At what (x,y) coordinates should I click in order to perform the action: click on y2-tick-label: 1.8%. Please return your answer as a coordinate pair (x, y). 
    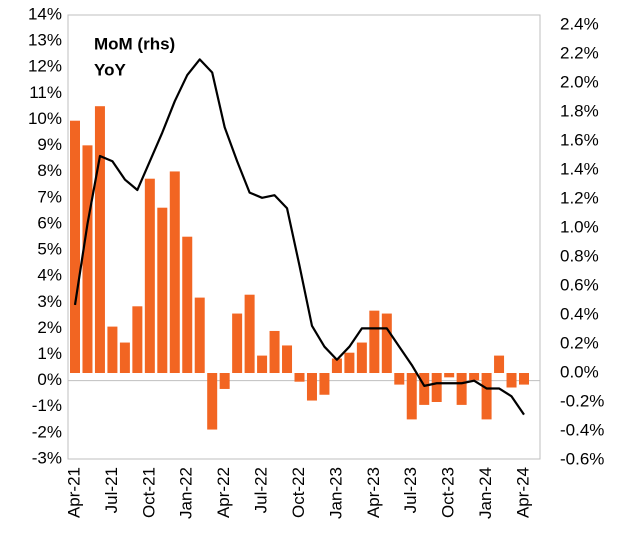
    Looking at the image, I should click on (579, 110).